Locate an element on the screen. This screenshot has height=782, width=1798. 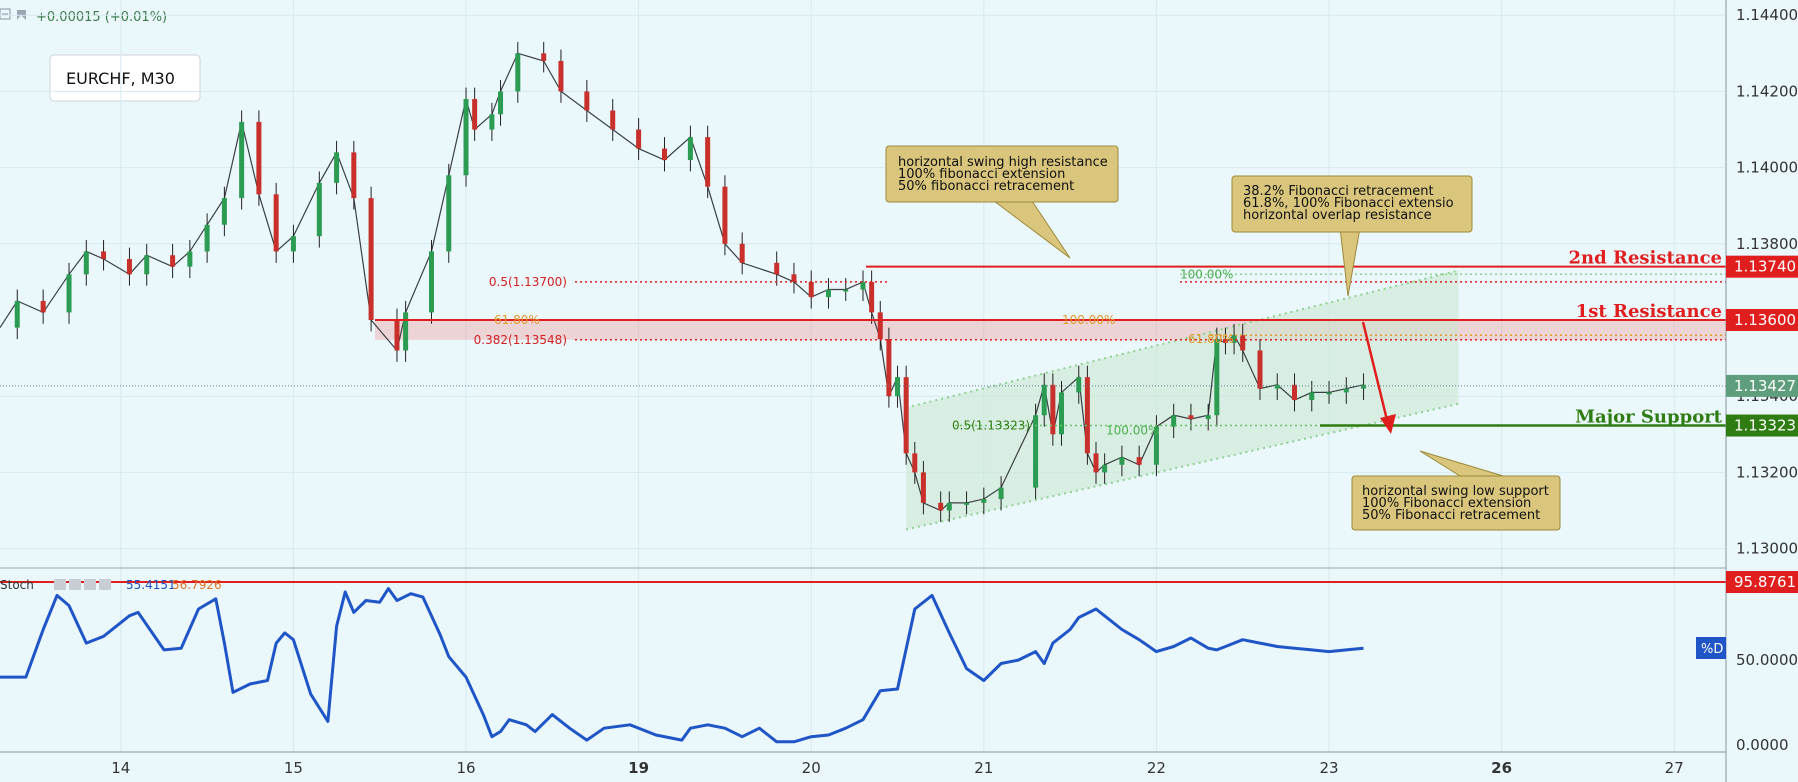
price-tick-label: 1.14000 is located at coordinates (1767, 168).